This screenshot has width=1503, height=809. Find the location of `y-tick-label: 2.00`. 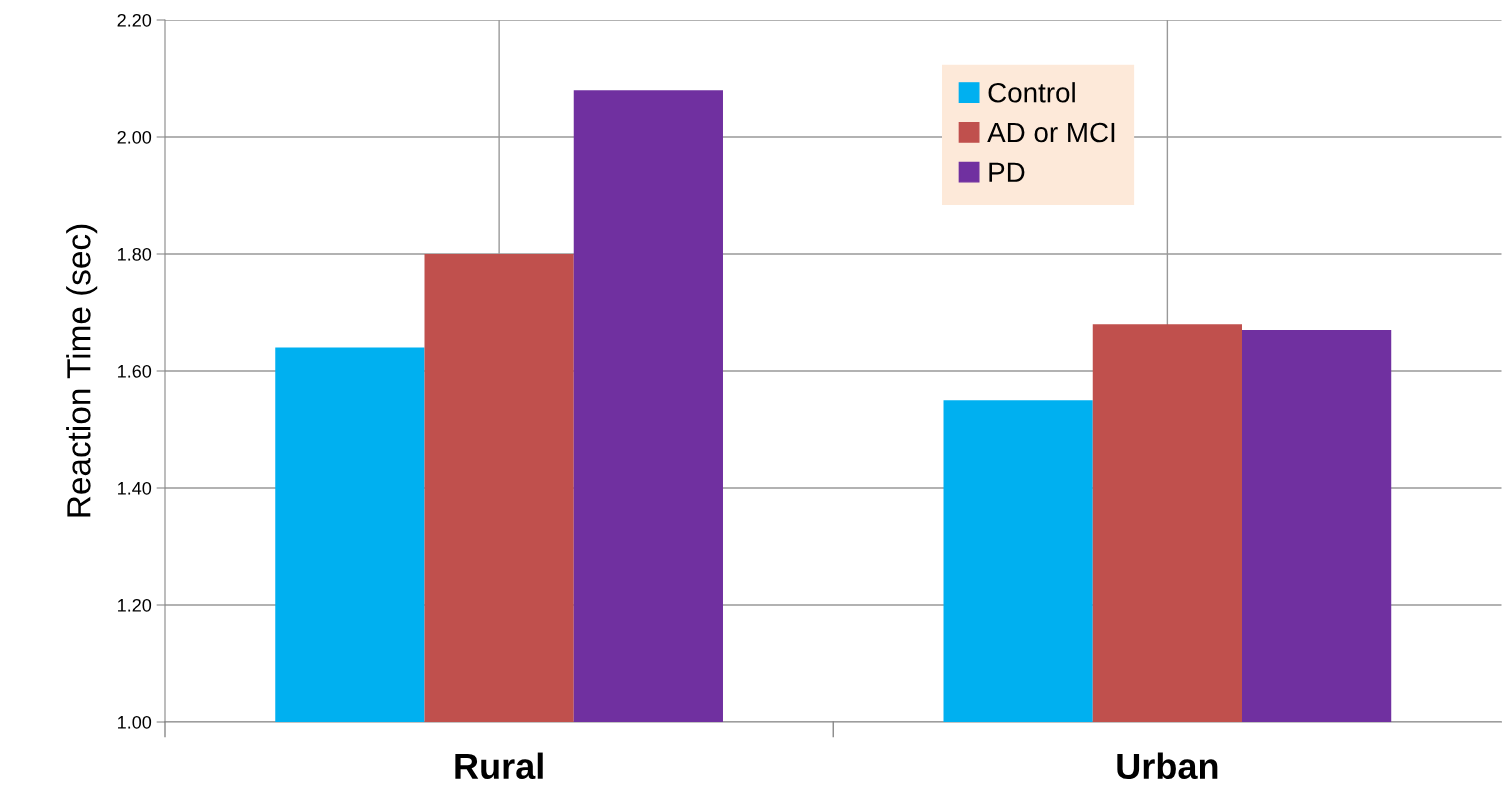

y-tick-label: 2.00 is located at coordinates (134, 137).